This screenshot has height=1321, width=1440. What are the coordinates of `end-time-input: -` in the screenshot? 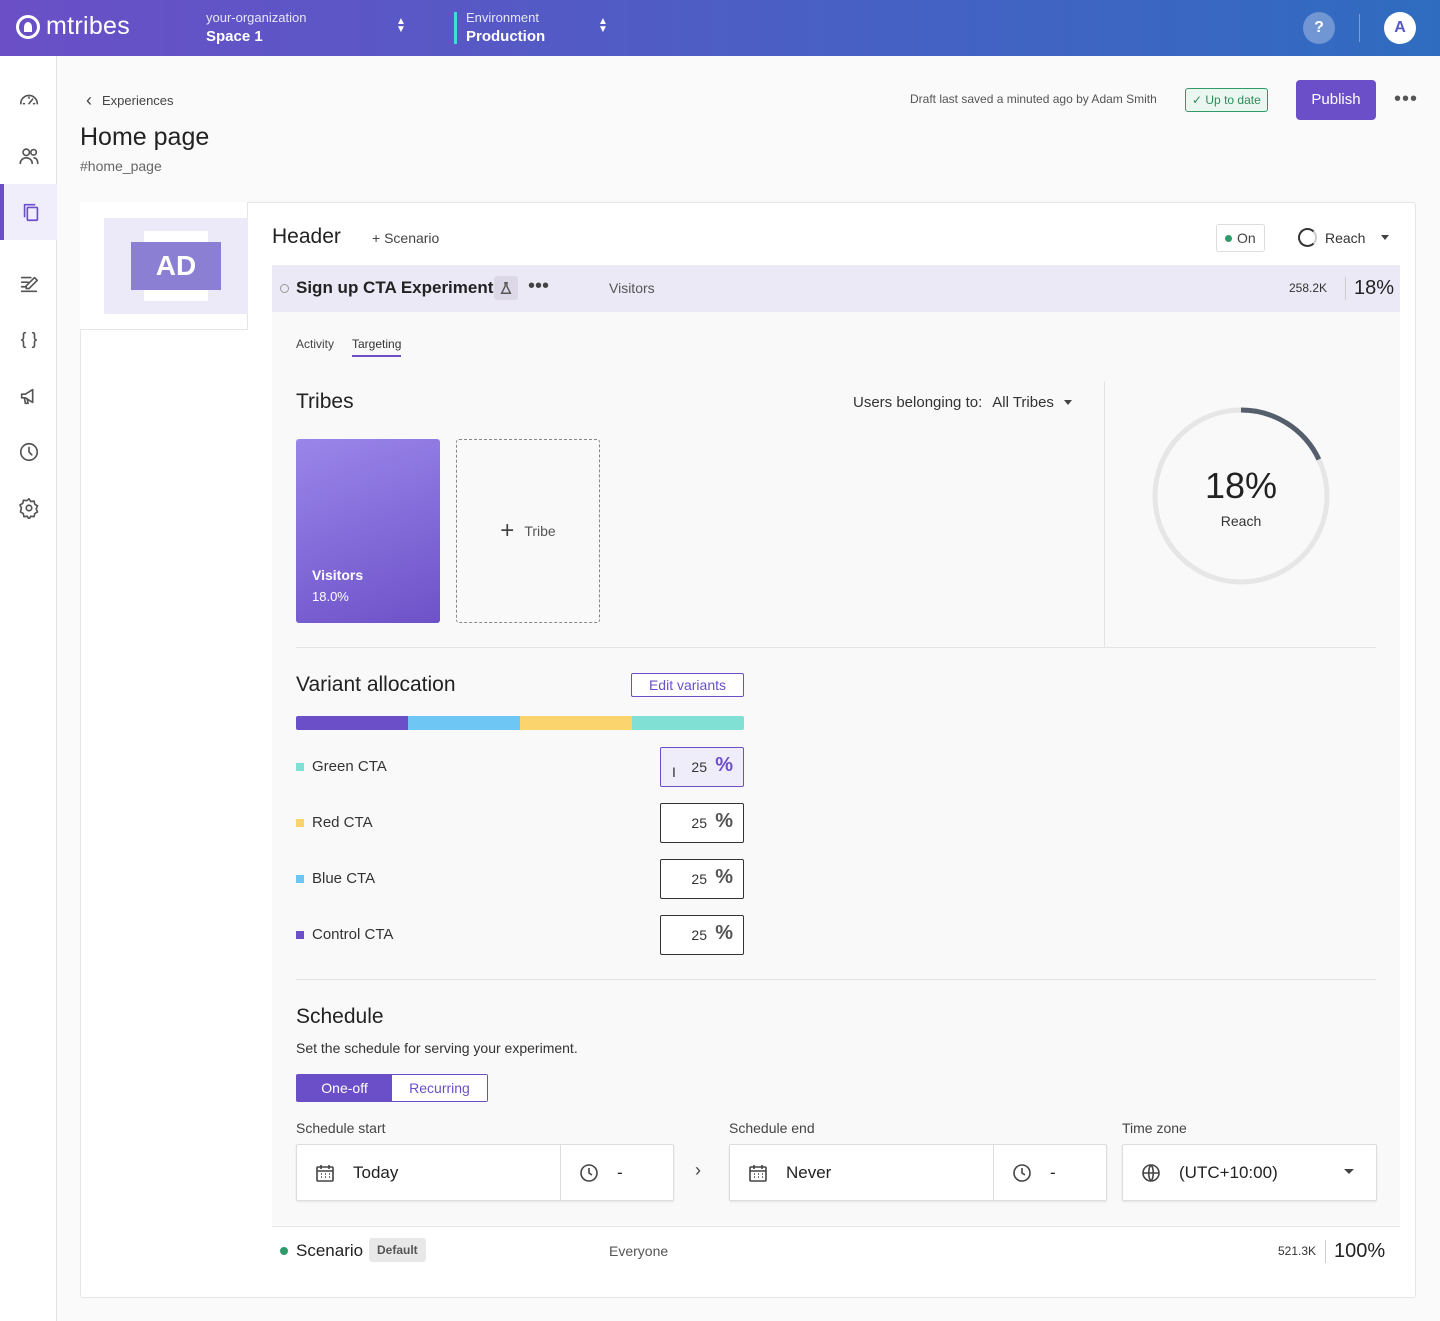 It's located at (1034, 1172).